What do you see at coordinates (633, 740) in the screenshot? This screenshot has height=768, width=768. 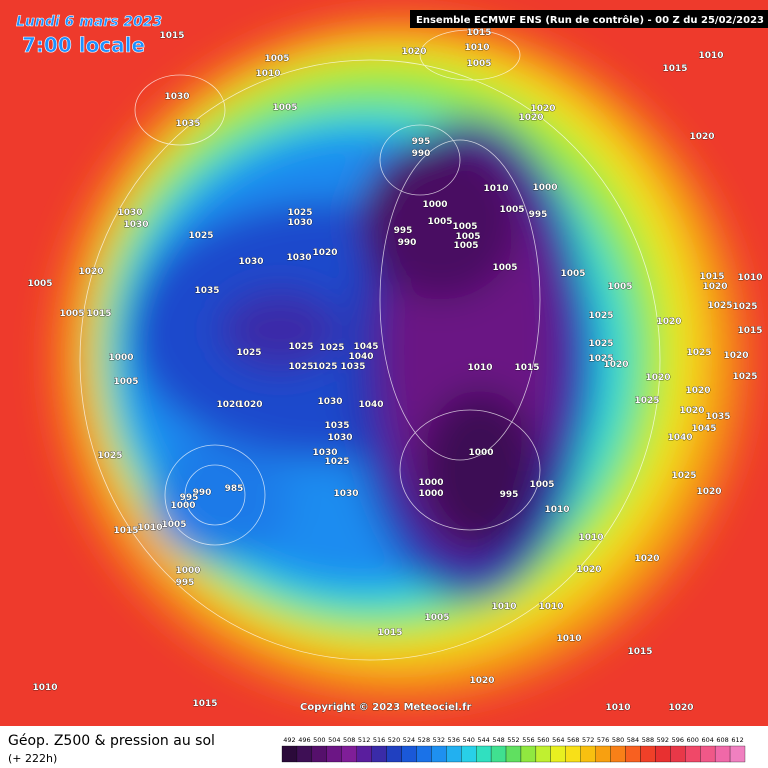 I see `scale-label: 584` at bounding box center [633, 740].